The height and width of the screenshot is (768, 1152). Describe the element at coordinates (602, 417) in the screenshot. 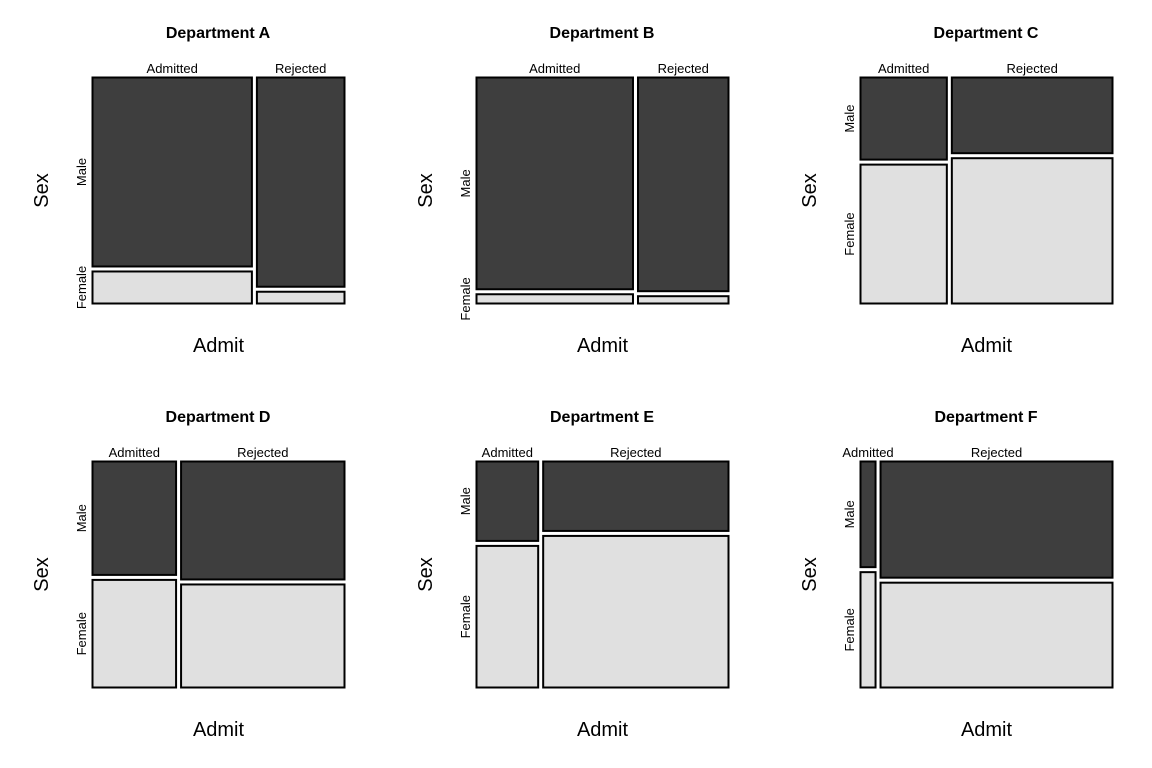

I see `panel-title: Department E` at that location.